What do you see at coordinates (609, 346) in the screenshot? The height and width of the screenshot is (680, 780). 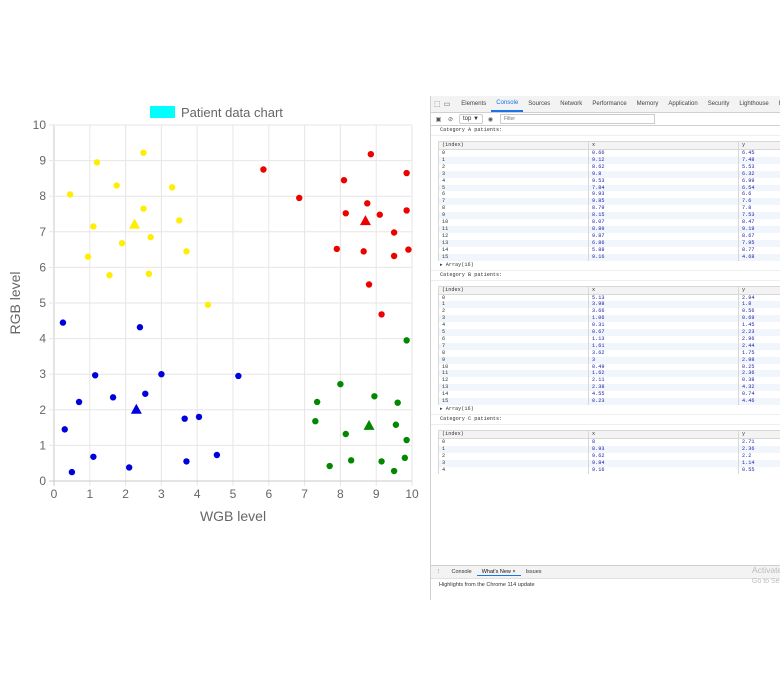 I see `table-row: 7 1.61 2.44` at bounding box center [609, 346].